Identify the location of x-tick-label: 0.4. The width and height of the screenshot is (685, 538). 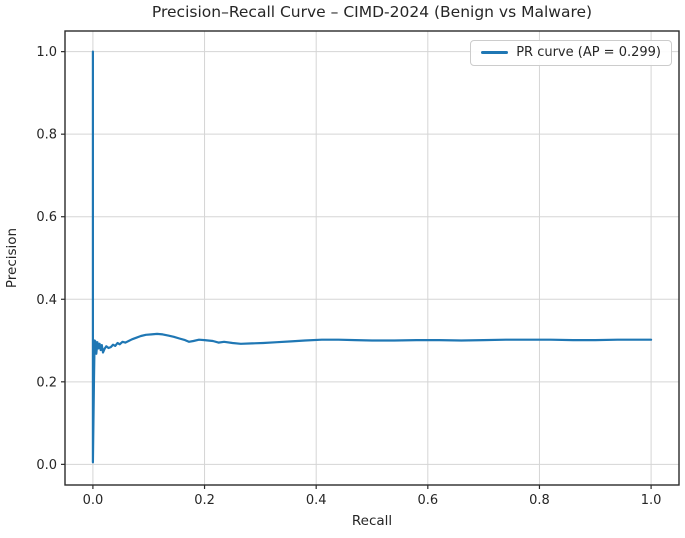
(316, 500).